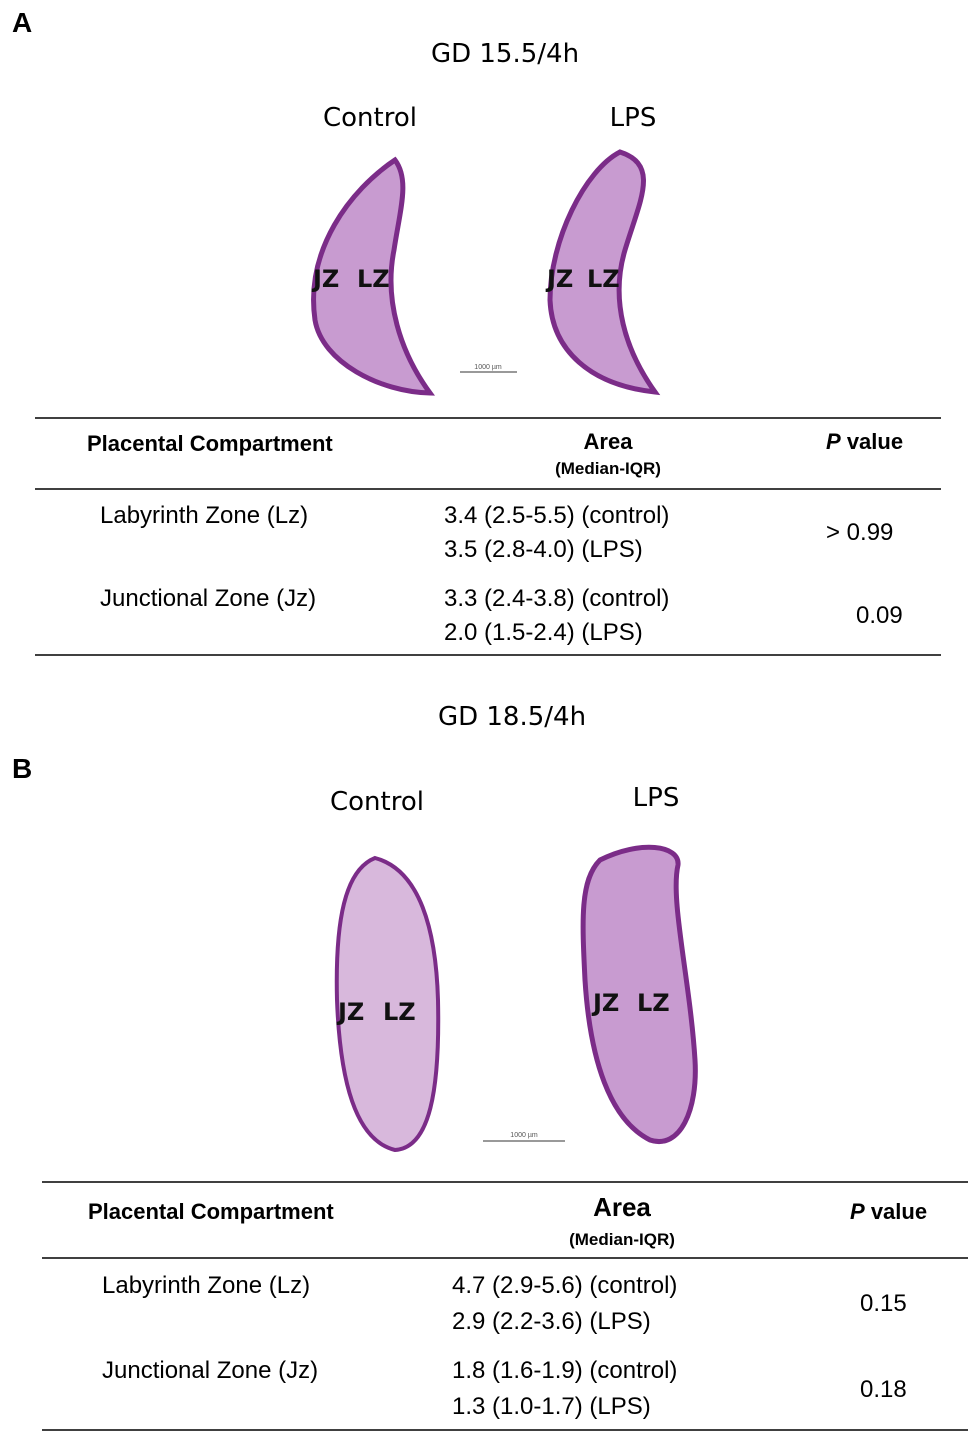 This screenshot has height=1437, width=975. I want to click on p-value: 0.18, so click(883, 1389).